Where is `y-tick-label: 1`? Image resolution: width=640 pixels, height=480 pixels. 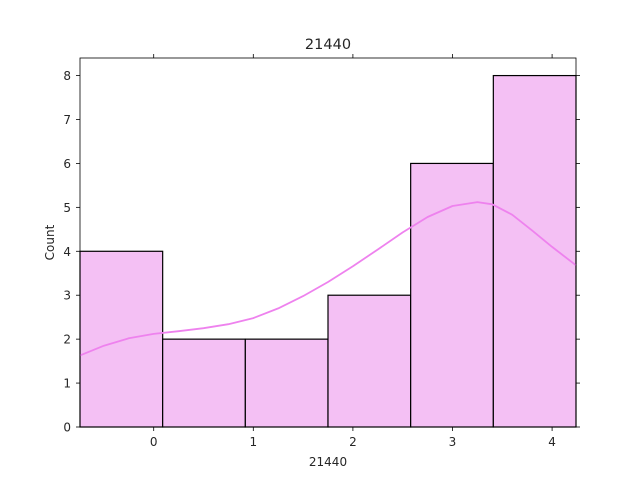 y-tick-label: 1 is located at coordinates (67, 384).